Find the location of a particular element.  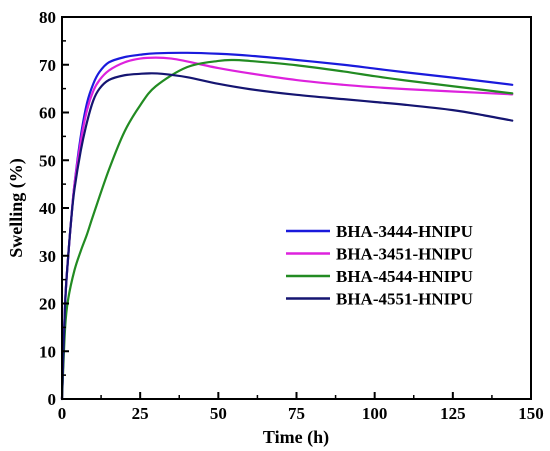

x-tick-label: 50 is located at coordinates (218, 413).